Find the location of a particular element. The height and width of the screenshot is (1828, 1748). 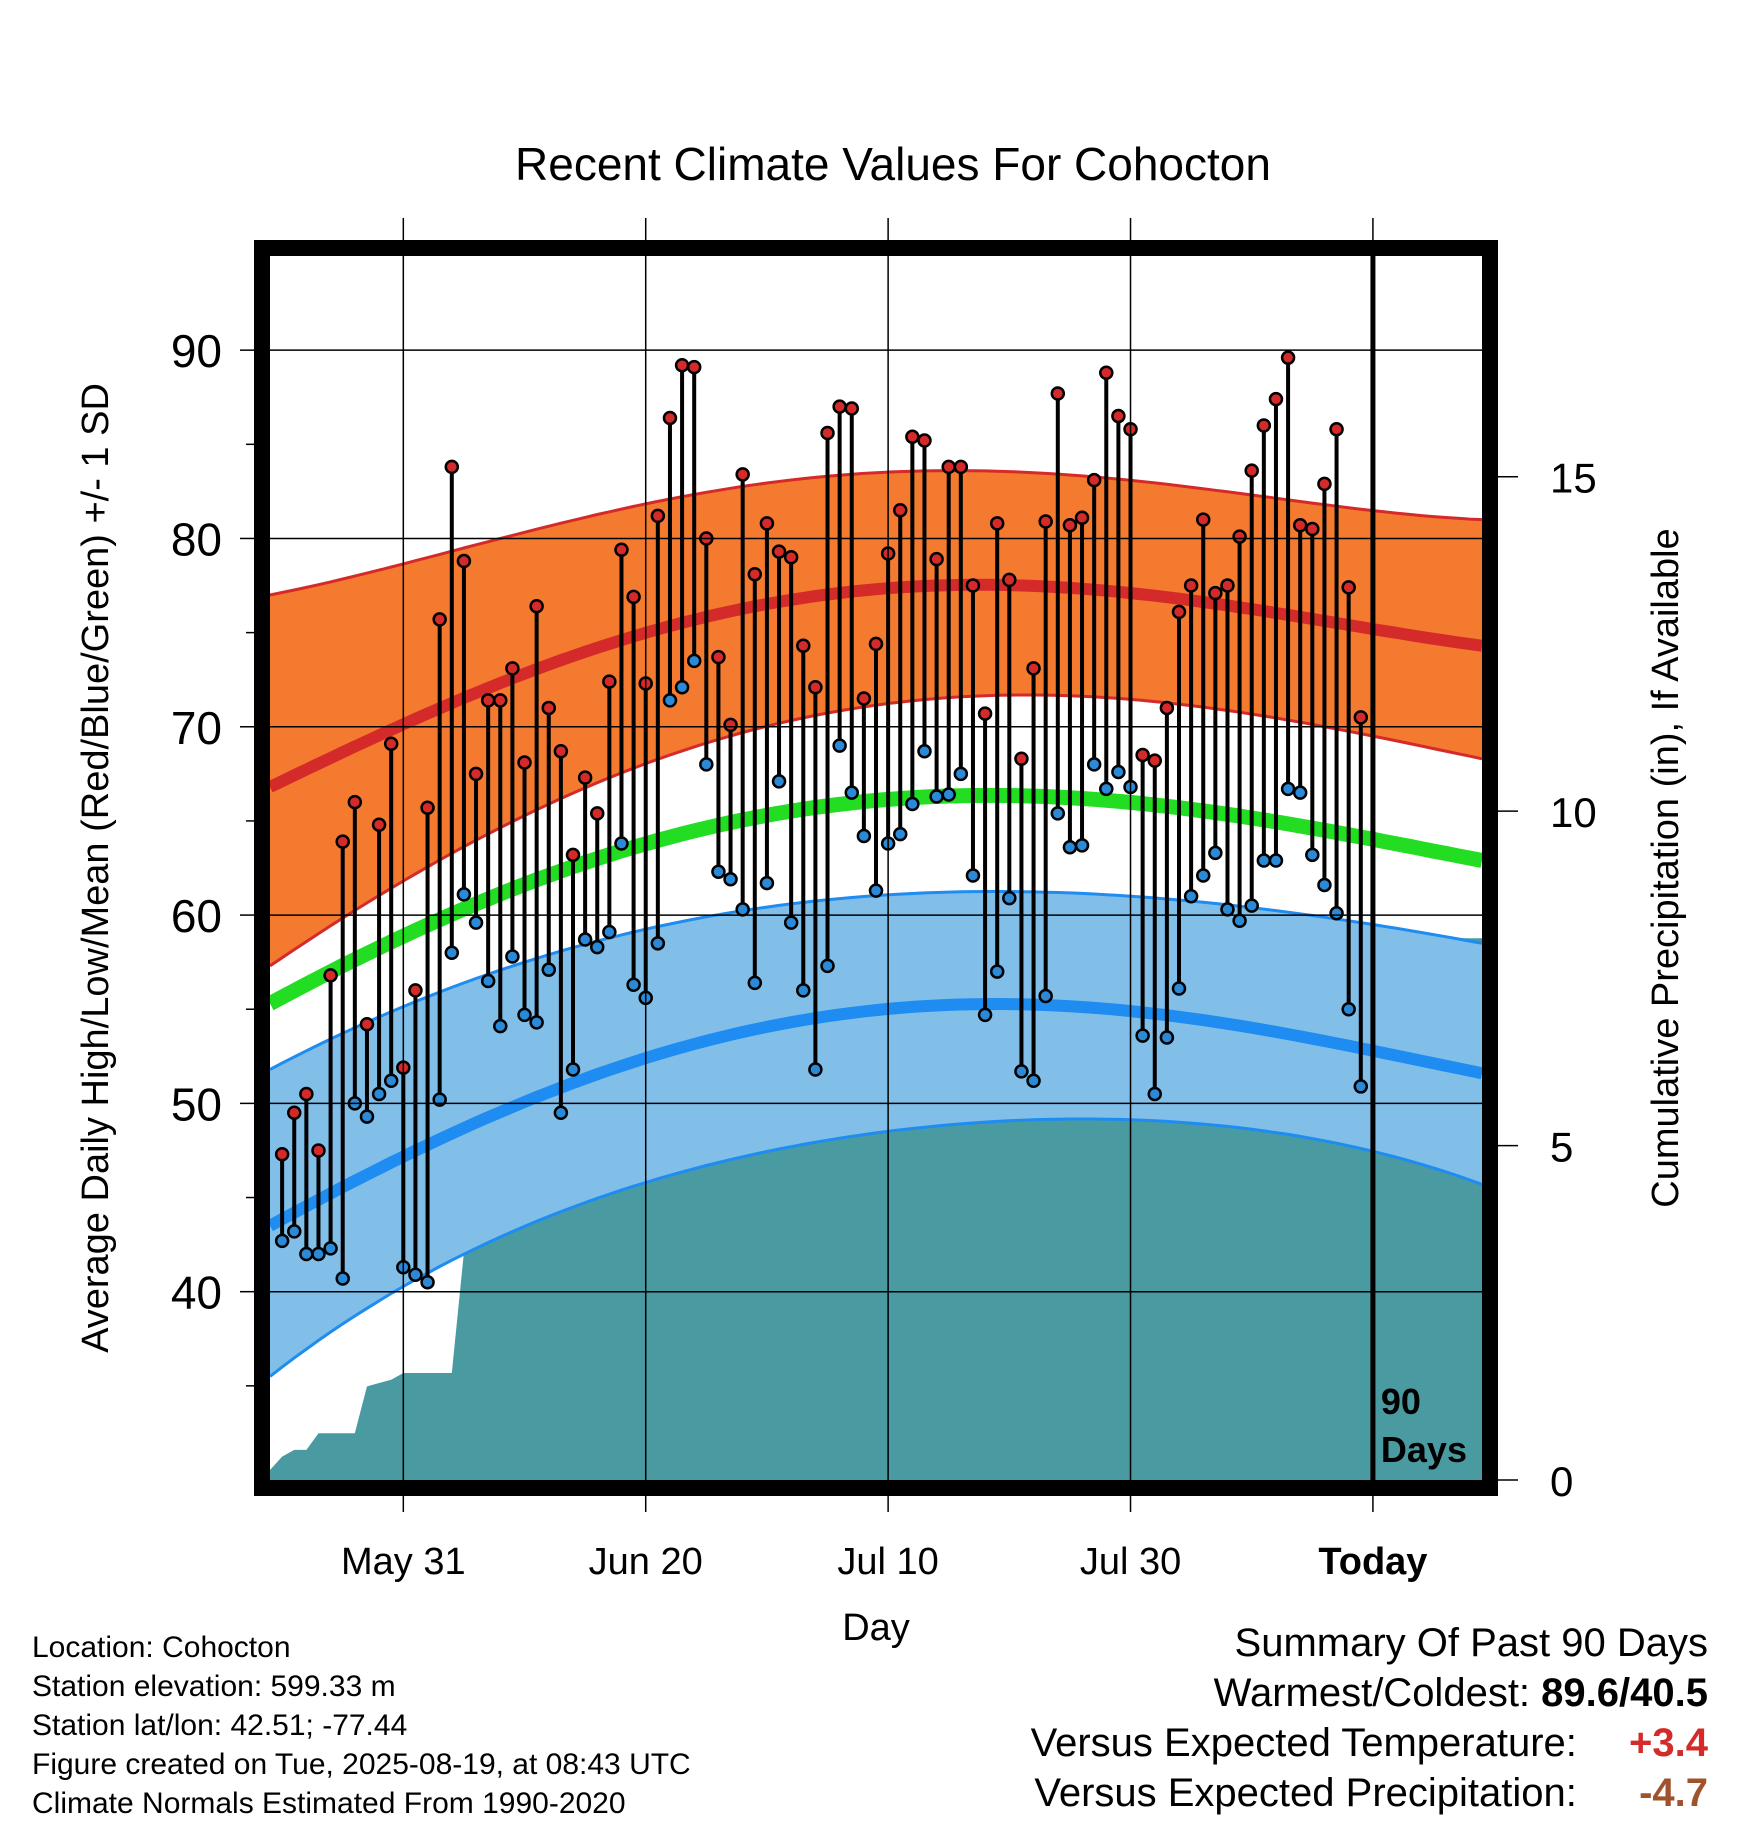

warm-label: Warmest/Coldest: is located at coordinates (1372, 1693).